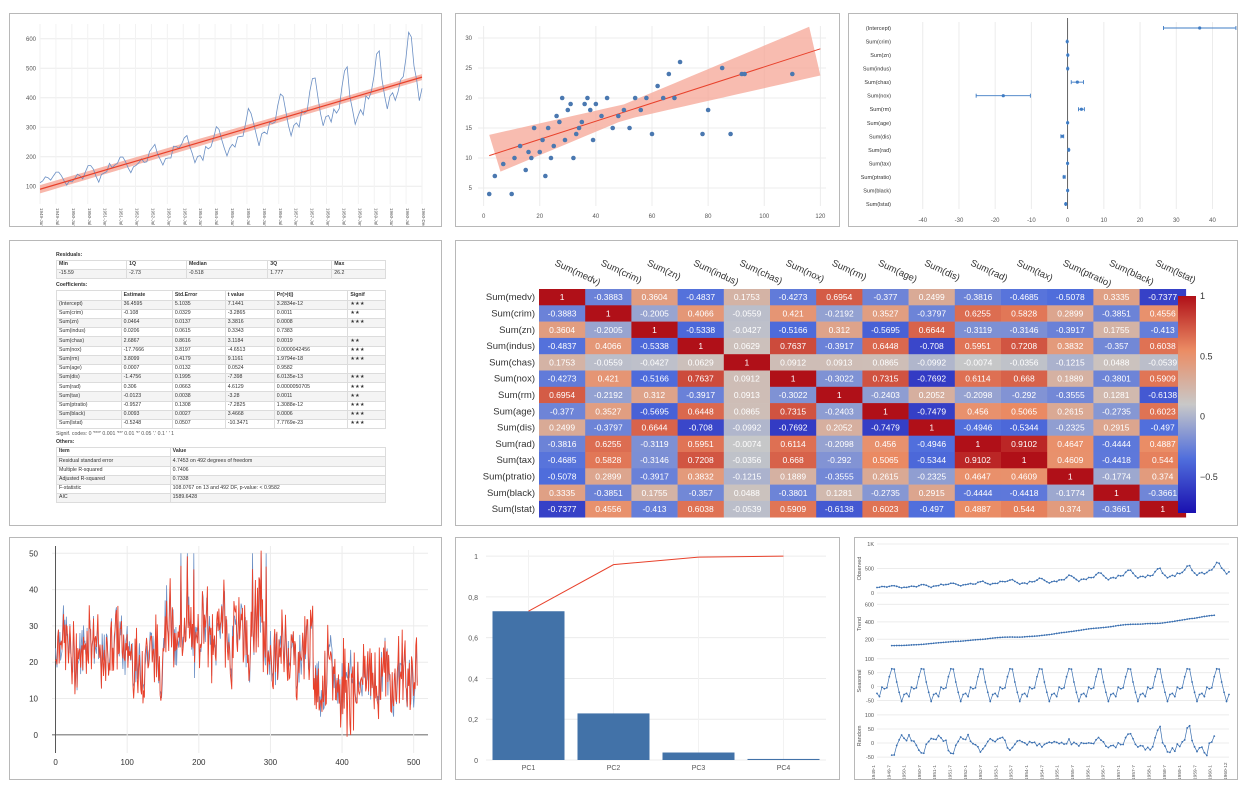 Image resolution: width=1251 pixels, height=791 pixels. I want to click on column-label: Sum(chas), so click(761, 272).